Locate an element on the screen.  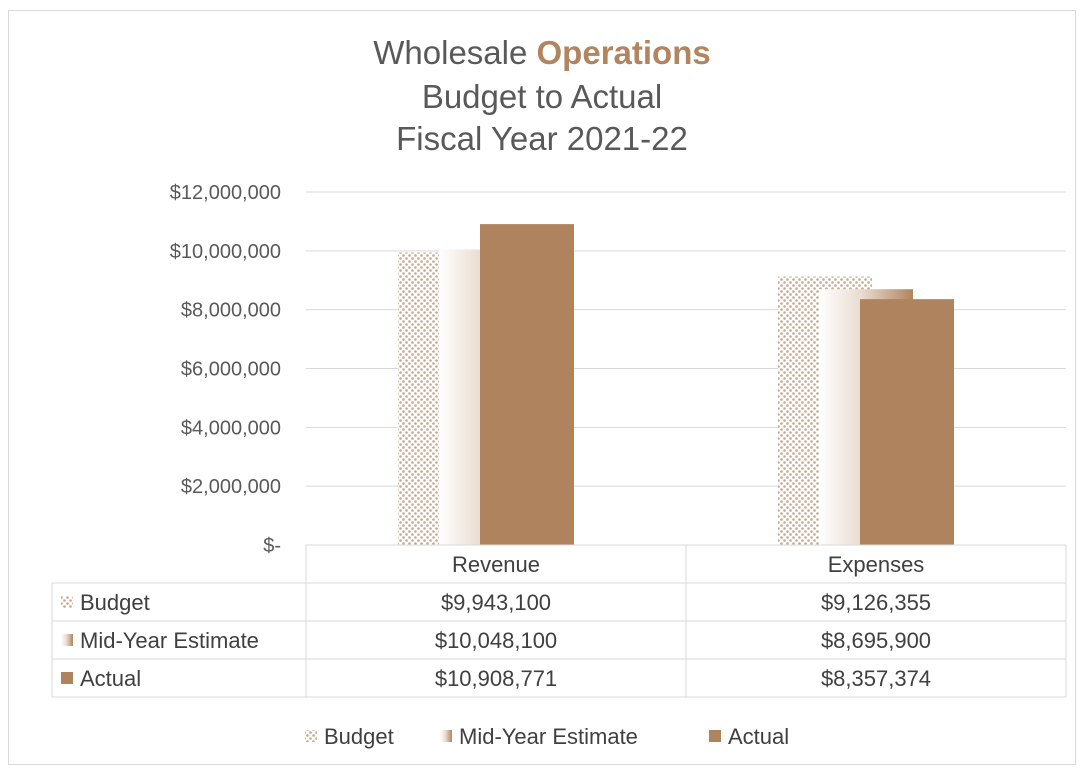
table-cell: $10,048,100 is located at coordinates (496, 640).